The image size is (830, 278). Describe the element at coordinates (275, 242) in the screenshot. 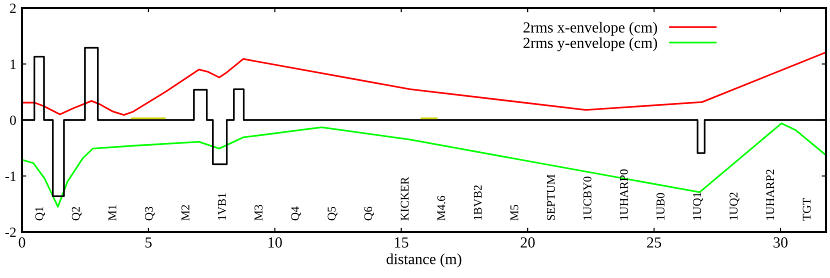

I see `x-tick-label: 10` at that location.